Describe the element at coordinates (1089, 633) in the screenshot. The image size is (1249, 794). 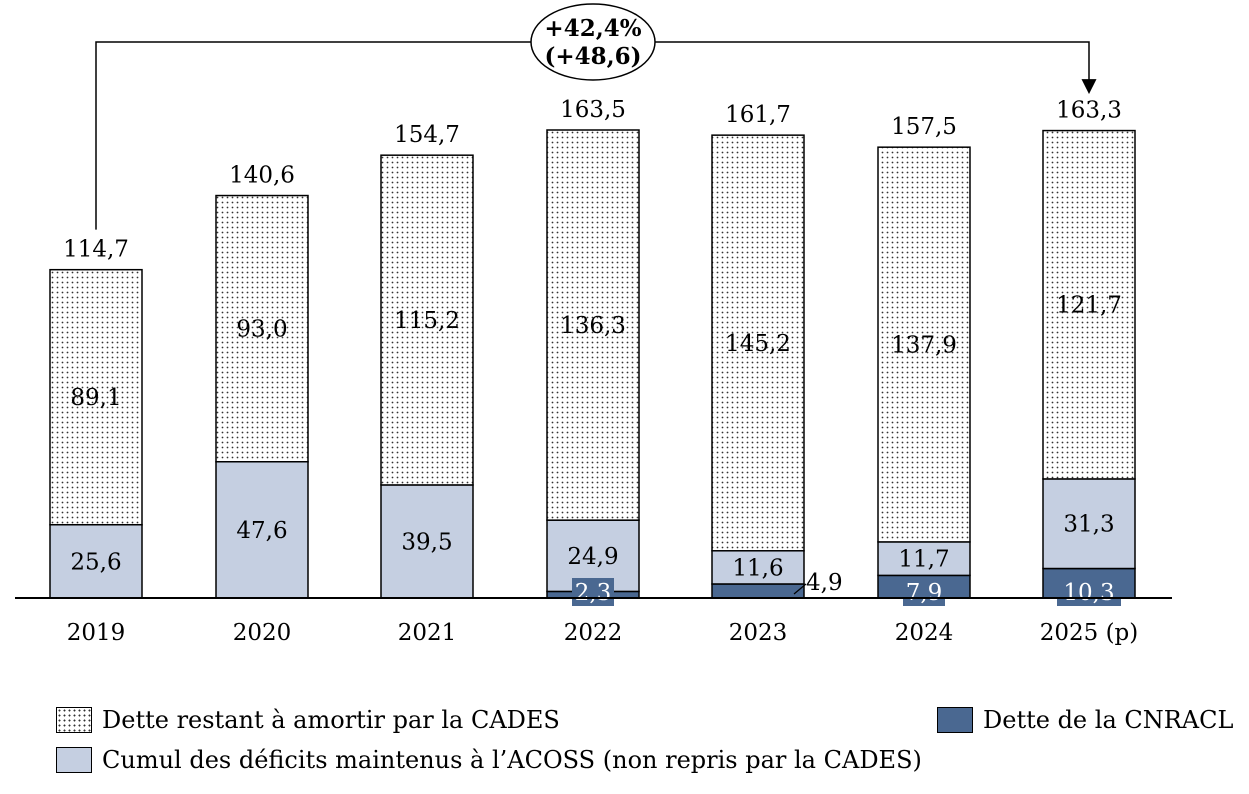
I see `x-tick-label: 2025 (p)` at that location.